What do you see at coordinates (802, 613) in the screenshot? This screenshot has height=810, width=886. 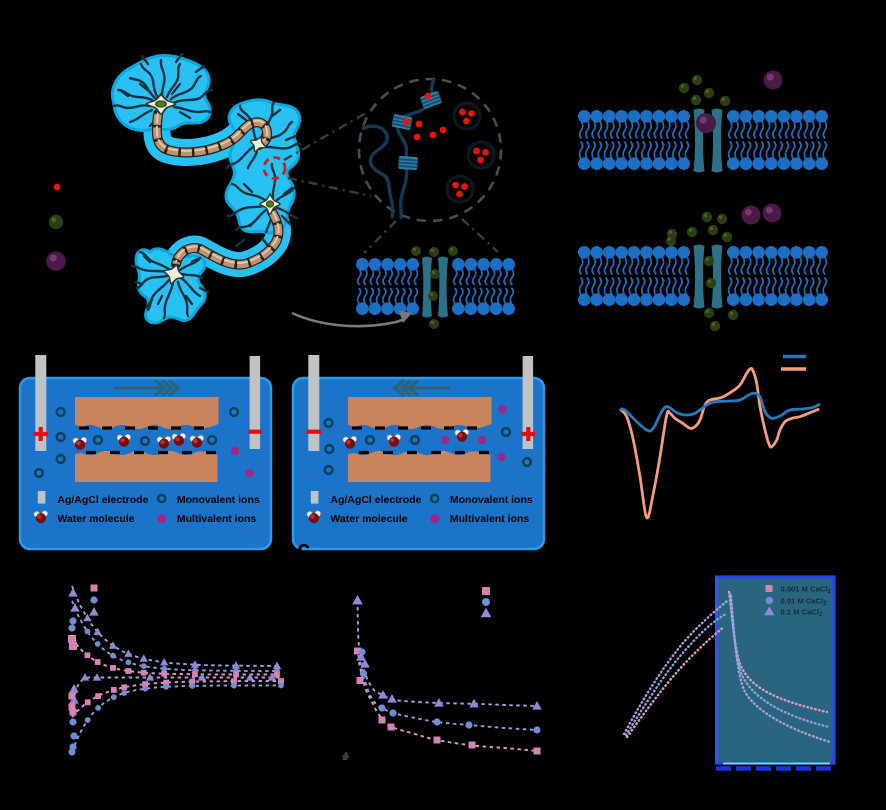 I see `svg-text: 0.1 M CaCl2` at bounding box center [802, 613].